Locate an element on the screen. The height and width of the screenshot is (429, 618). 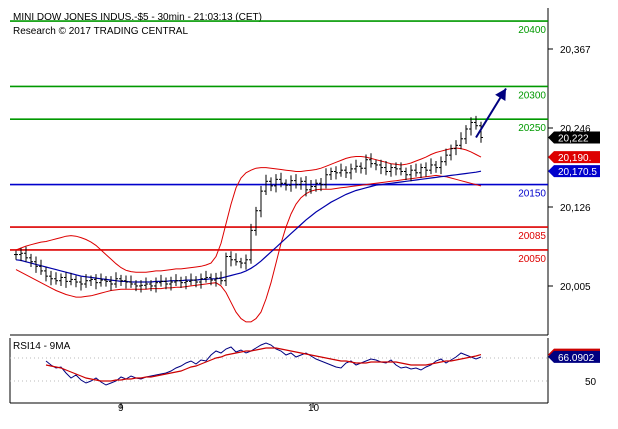
price-tag-red: 20,190. is located at coordinates (574, 157).